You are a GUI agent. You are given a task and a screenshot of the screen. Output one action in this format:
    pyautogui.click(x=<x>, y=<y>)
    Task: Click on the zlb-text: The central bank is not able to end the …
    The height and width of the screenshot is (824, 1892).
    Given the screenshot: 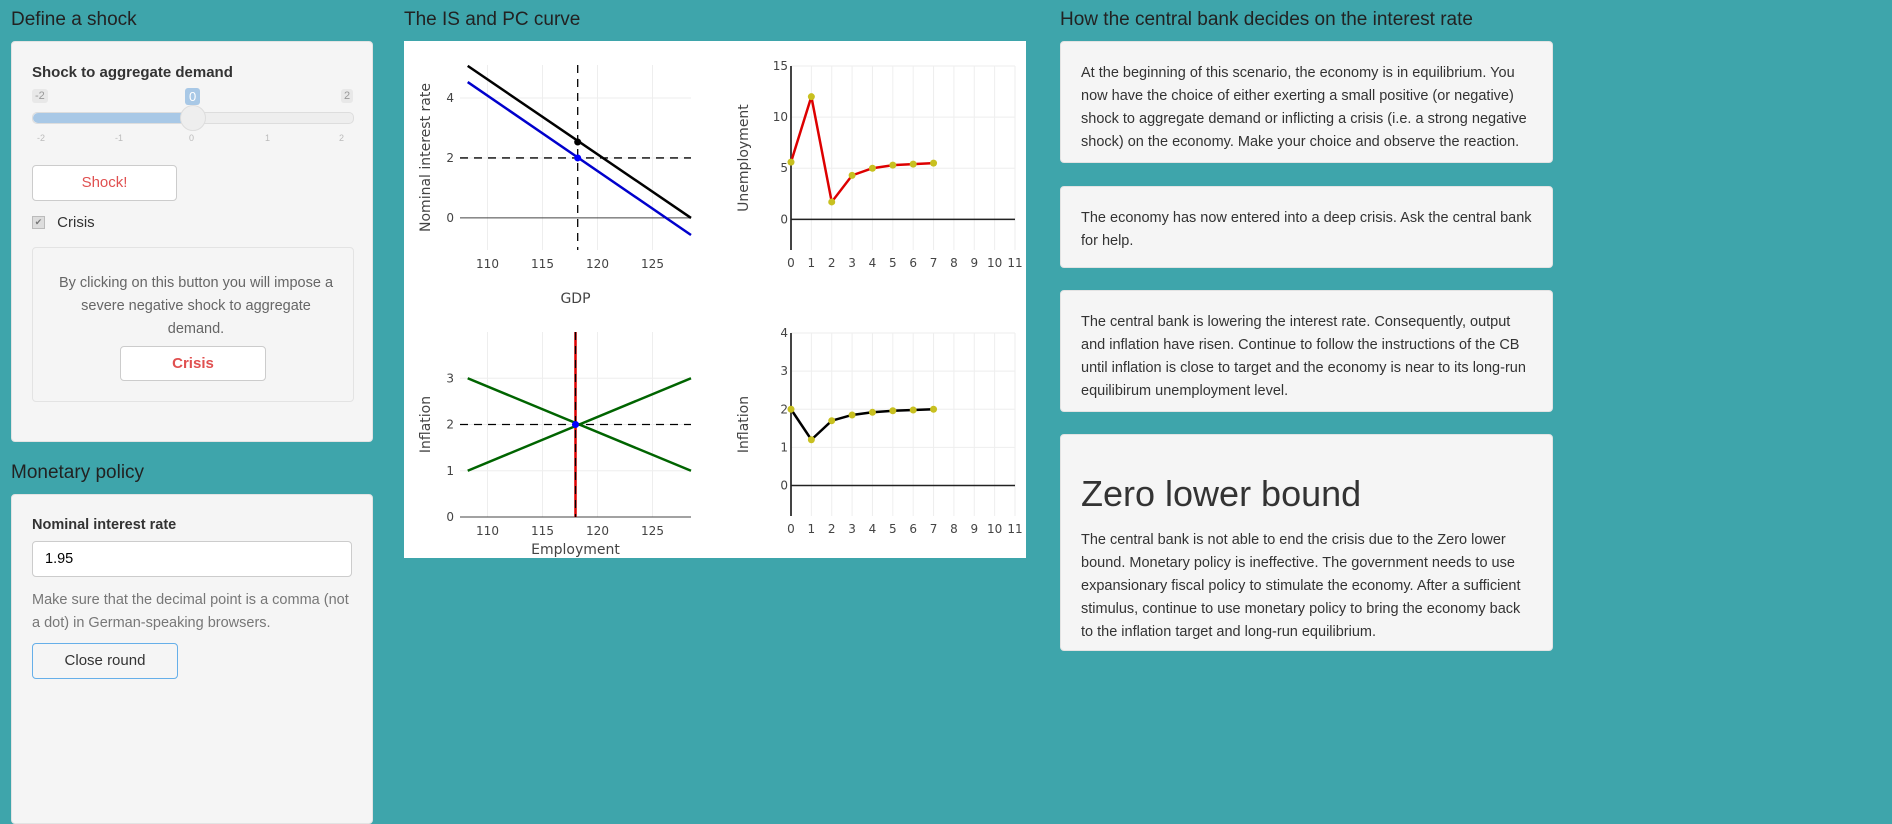 What is the action you would take?
    pyautogui.click(x=1301, y=586)
    